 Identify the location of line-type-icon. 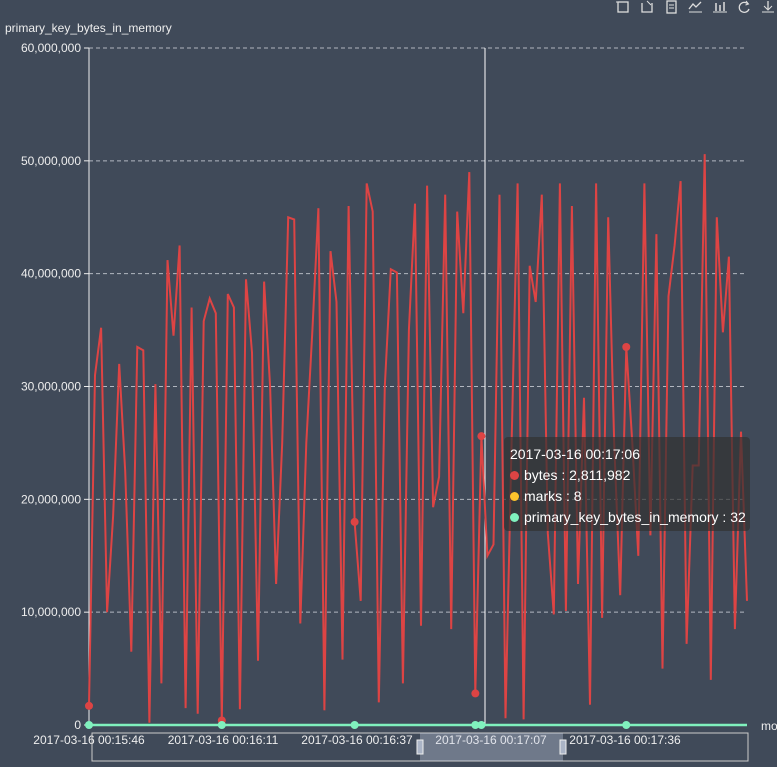
(696, 7).